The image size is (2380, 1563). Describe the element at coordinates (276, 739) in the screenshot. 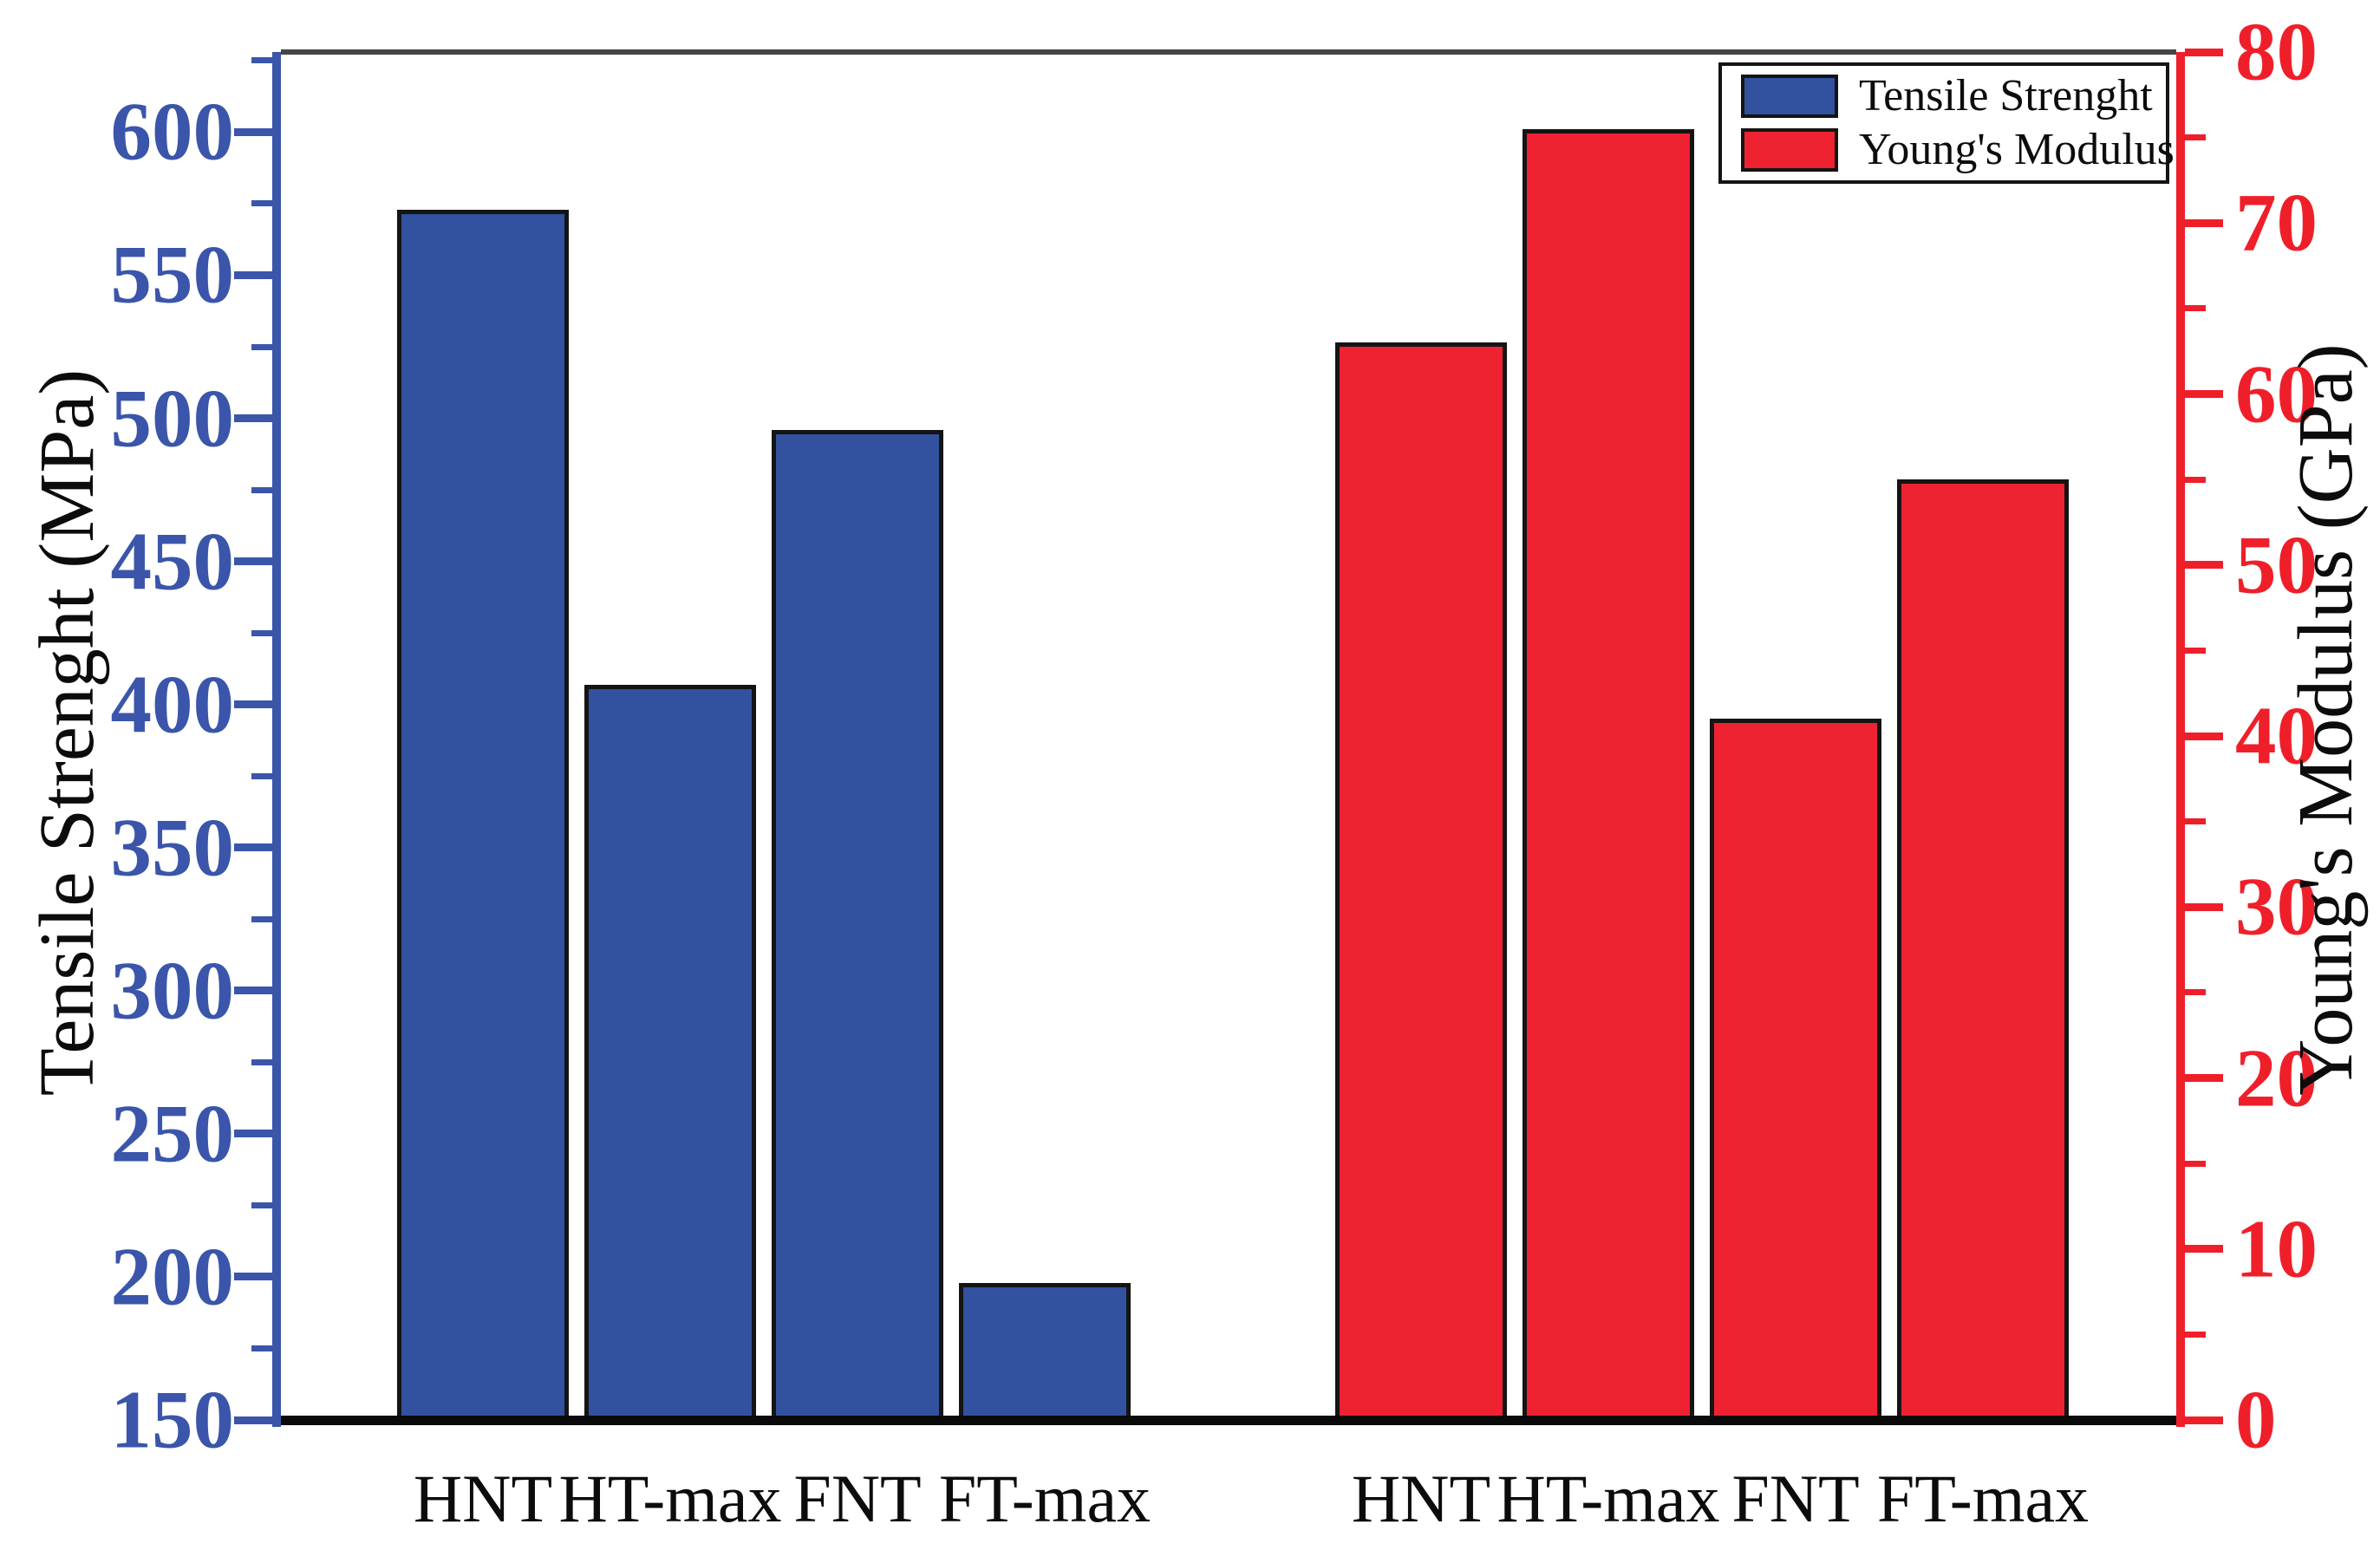

I see `left-y-axis-line` at that location.